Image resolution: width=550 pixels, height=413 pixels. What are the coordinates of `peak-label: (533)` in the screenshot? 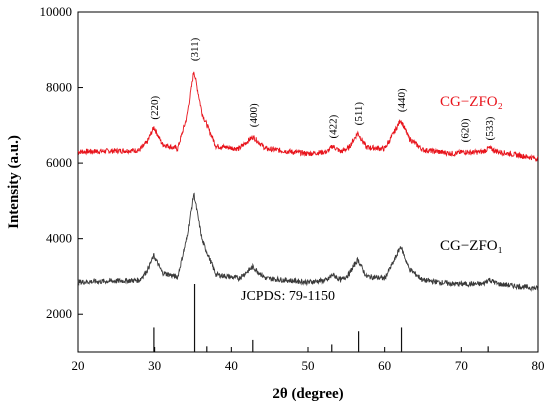 It's located at (490, 128).